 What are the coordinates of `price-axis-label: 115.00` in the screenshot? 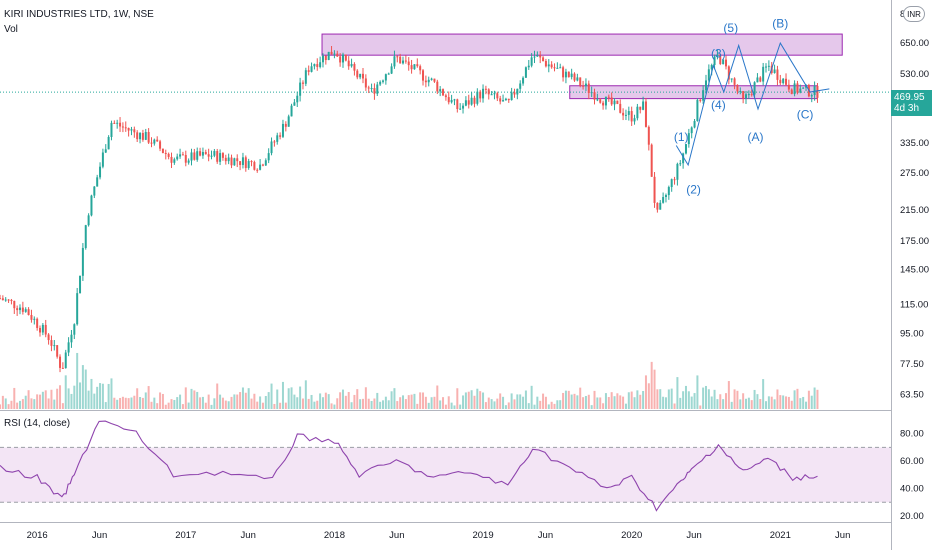 It's located at (914, 305).